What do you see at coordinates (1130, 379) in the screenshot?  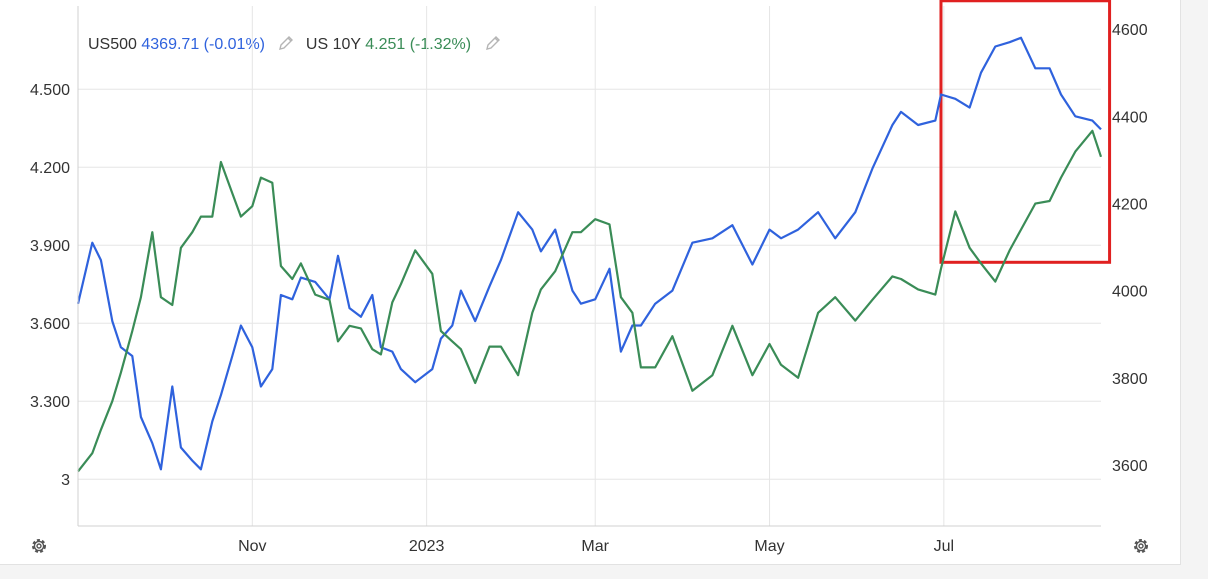 I see `right-axis-tick-label: 3800` at bounding box center [1130, 379].